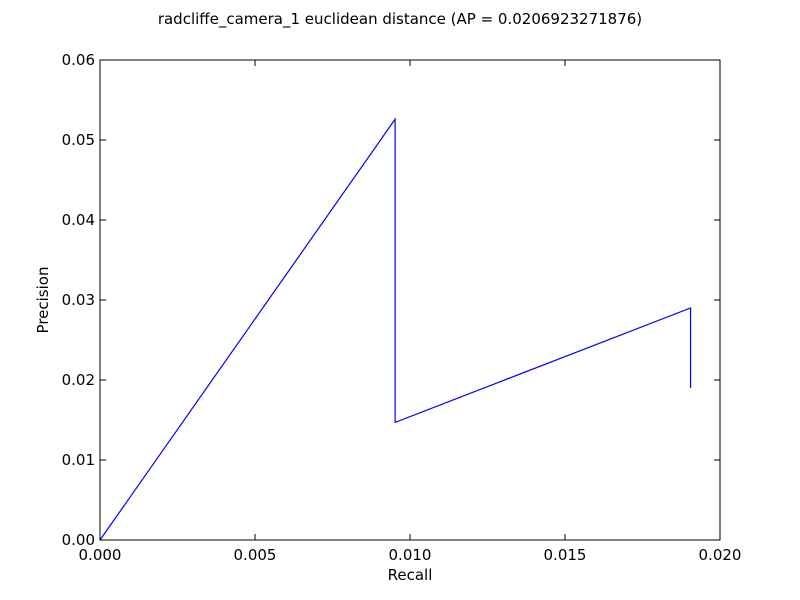 The width and height of the screenshot is (800, 600). I want to click on x-axis-label: Recall, so click(410, 575).